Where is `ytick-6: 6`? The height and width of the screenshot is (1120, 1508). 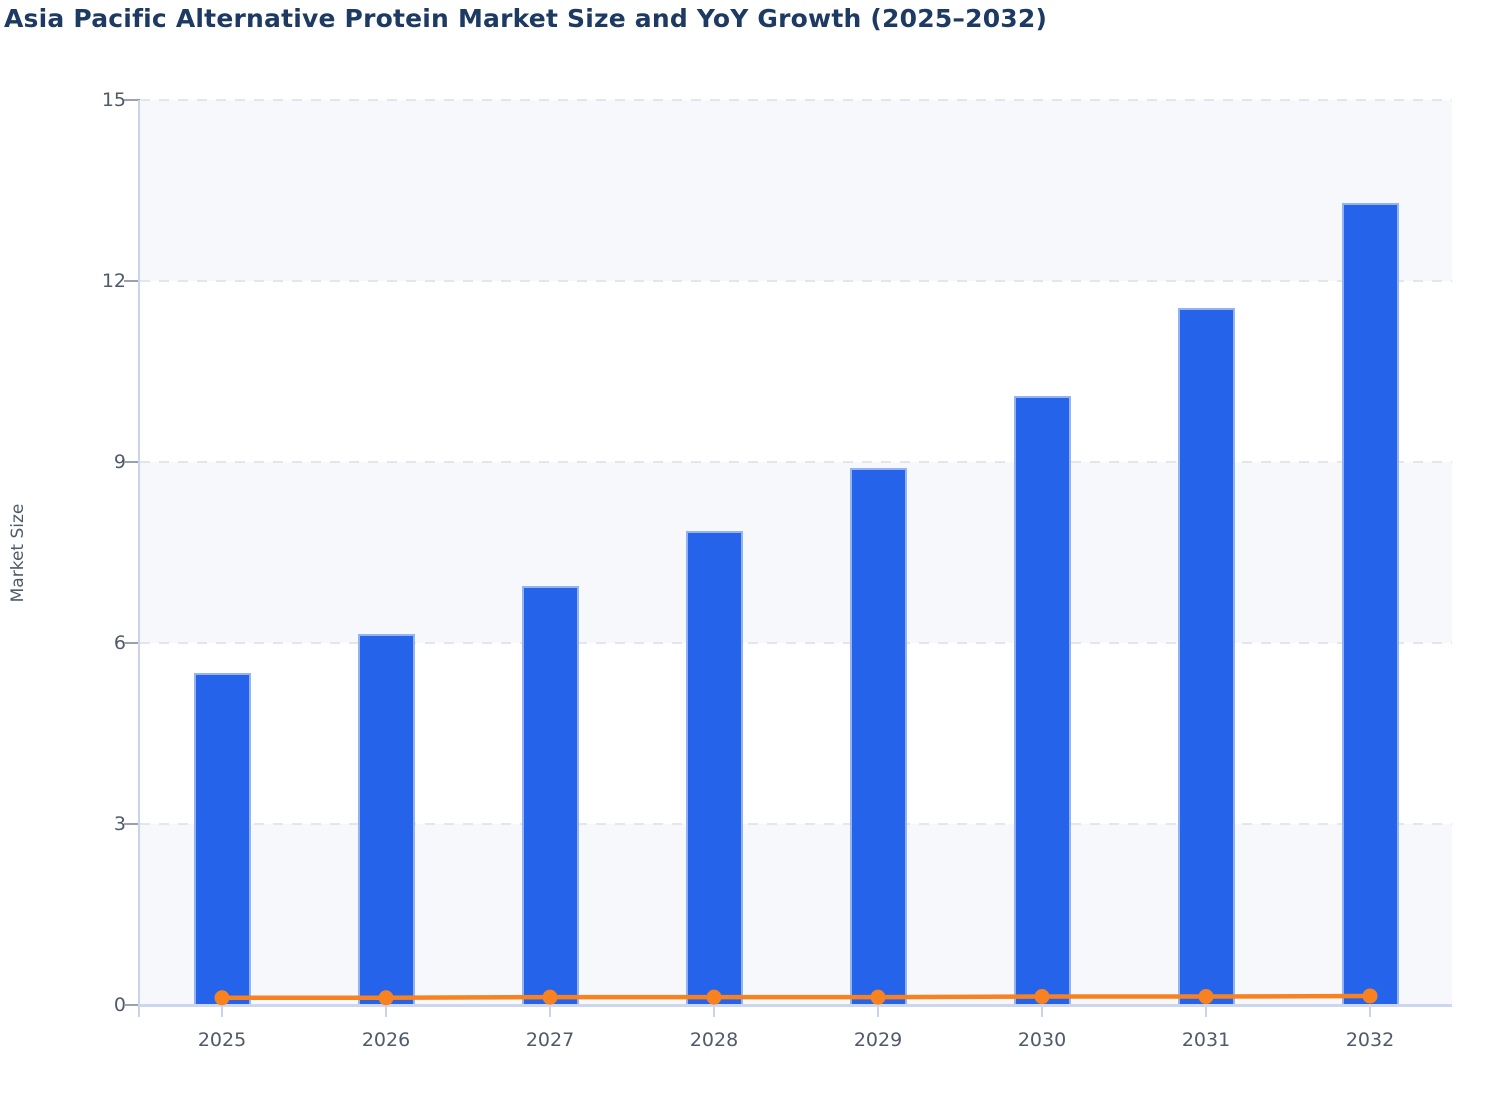 ytick-6: 6 is located at coordinates (119, 643).